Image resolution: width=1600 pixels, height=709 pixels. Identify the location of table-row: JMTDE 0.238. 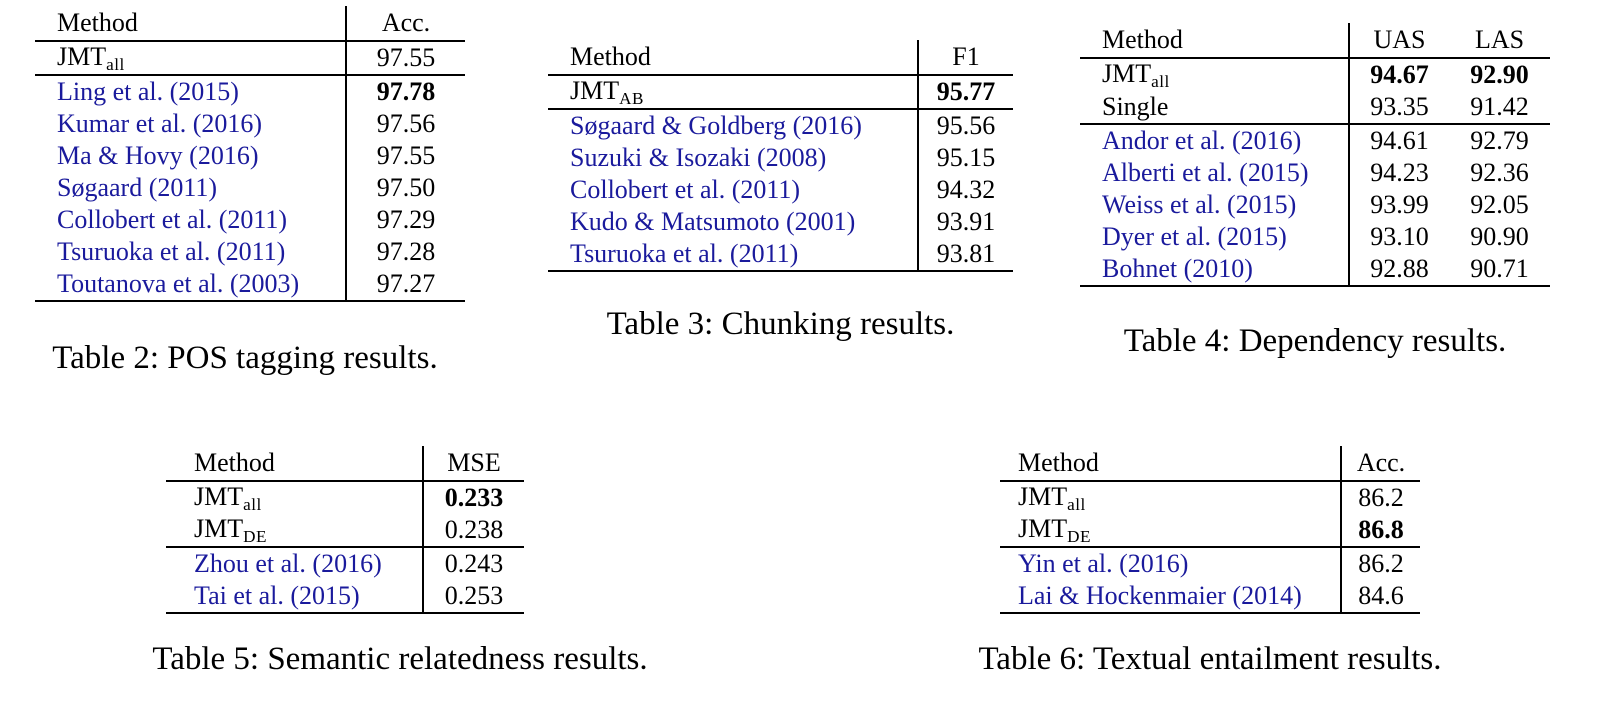
(345, 530).